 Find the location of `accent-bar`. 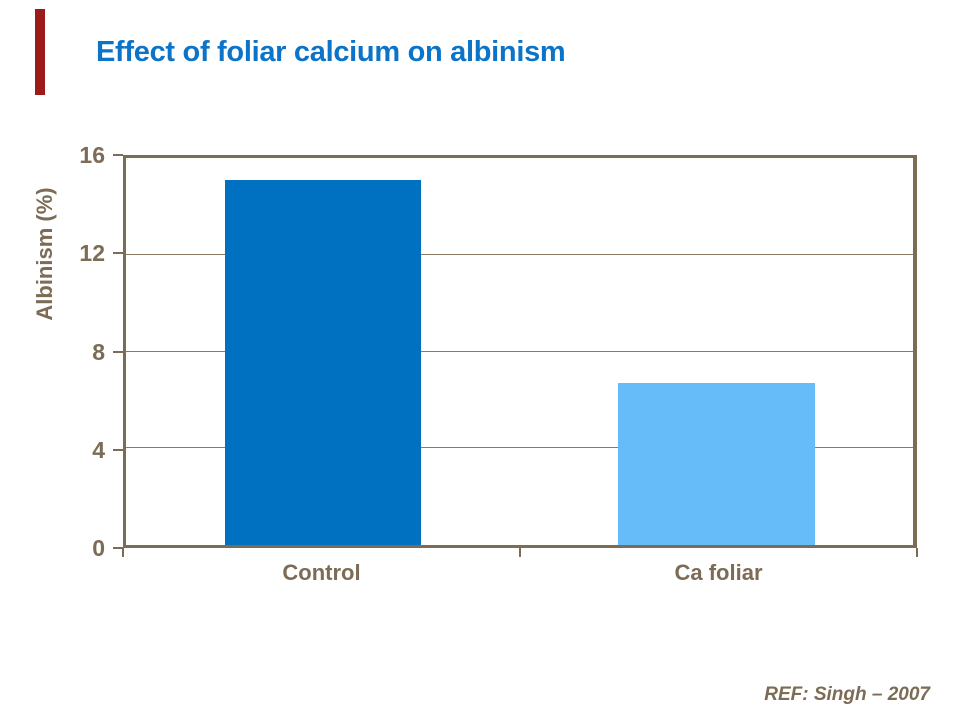

accent-bar is located at coordinates (40, 52).